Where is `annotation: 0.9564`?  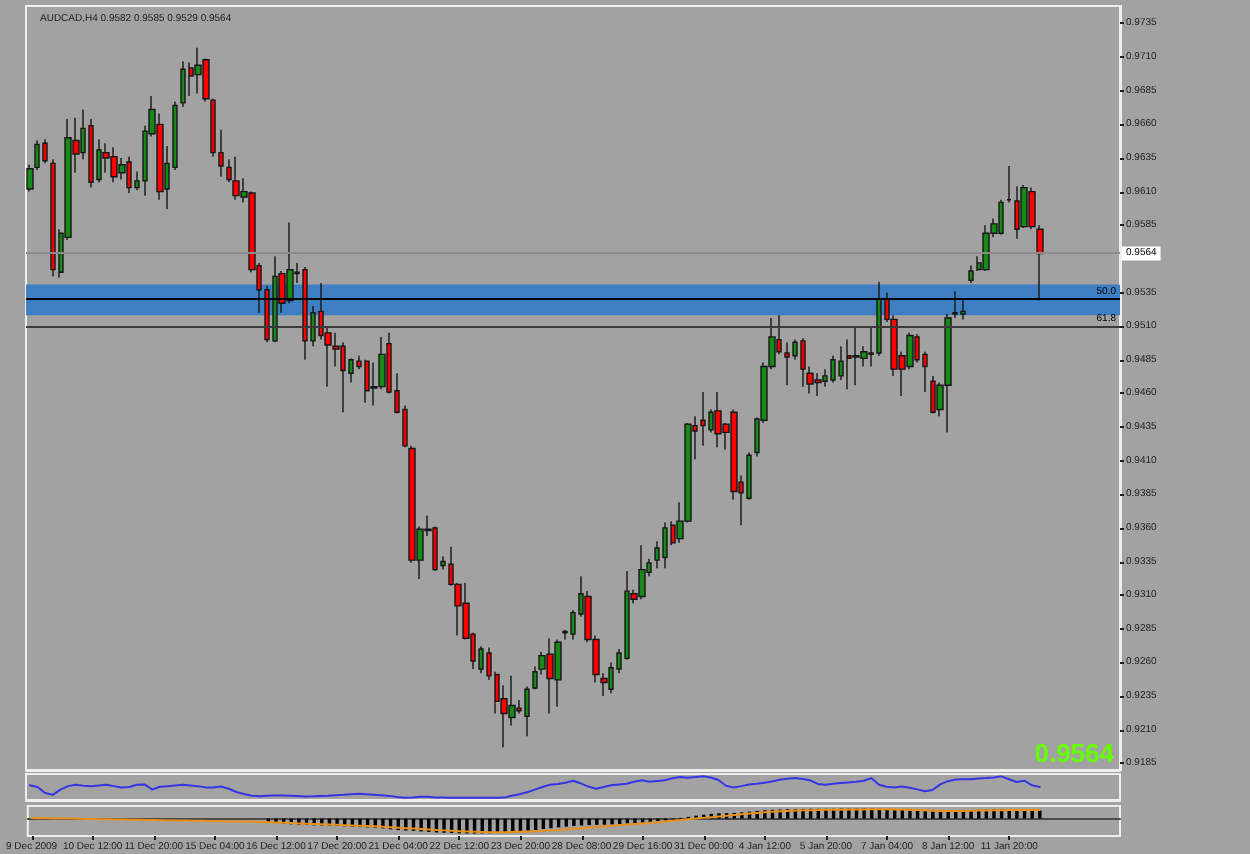
annotation: 0.9564 is located at coordinates (1075, 753).